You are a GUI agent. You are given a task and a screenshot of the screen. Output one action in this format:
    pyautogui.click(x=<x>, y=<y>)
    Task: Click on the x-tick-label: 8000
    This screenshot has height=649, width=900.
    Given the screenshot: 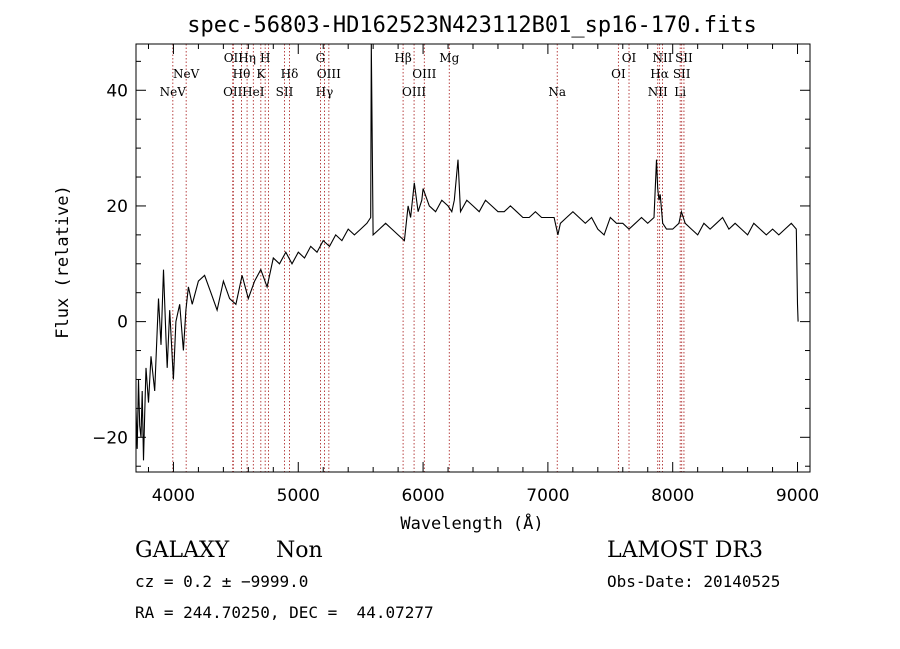 What is the action you would take?
    pyautogui.click(x=672, y=496)
    